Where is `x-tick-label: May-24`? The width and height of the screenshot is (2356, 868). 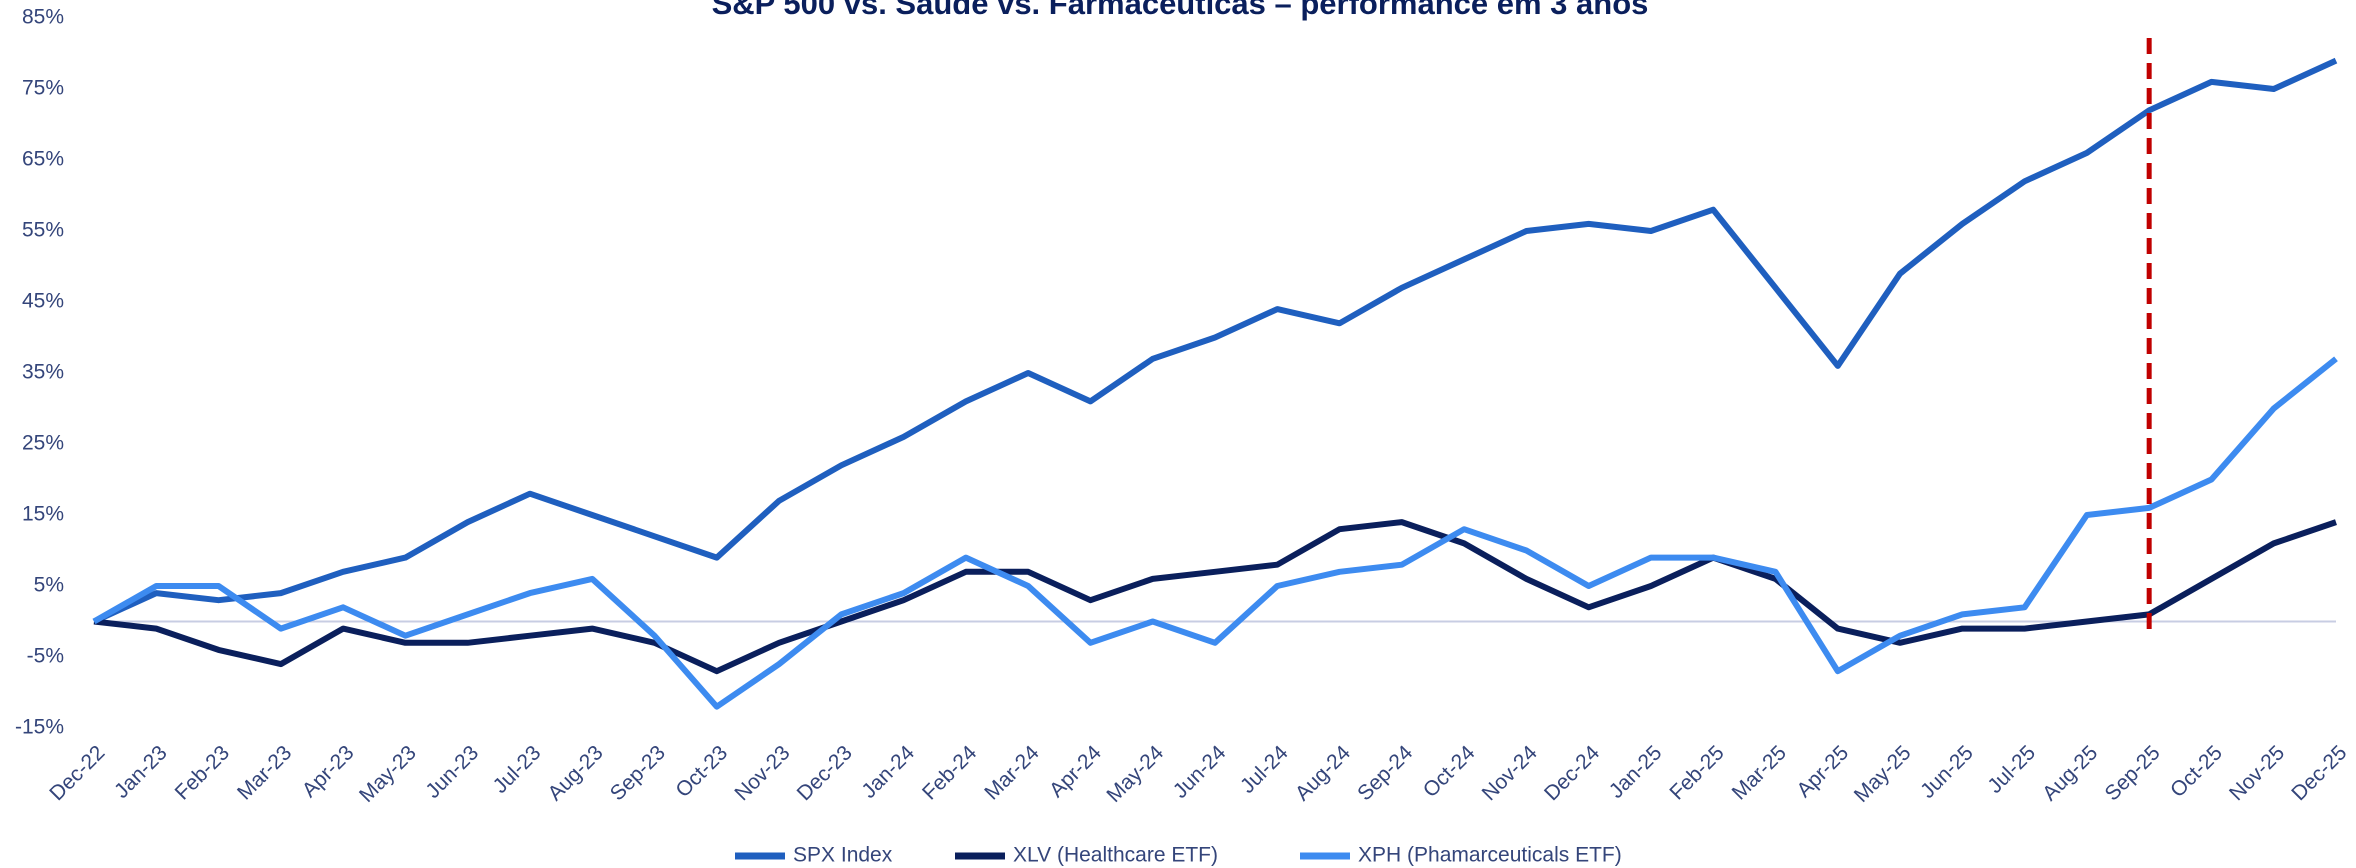 x-tick-label: May-24 is located at coordinates (1135, 774).